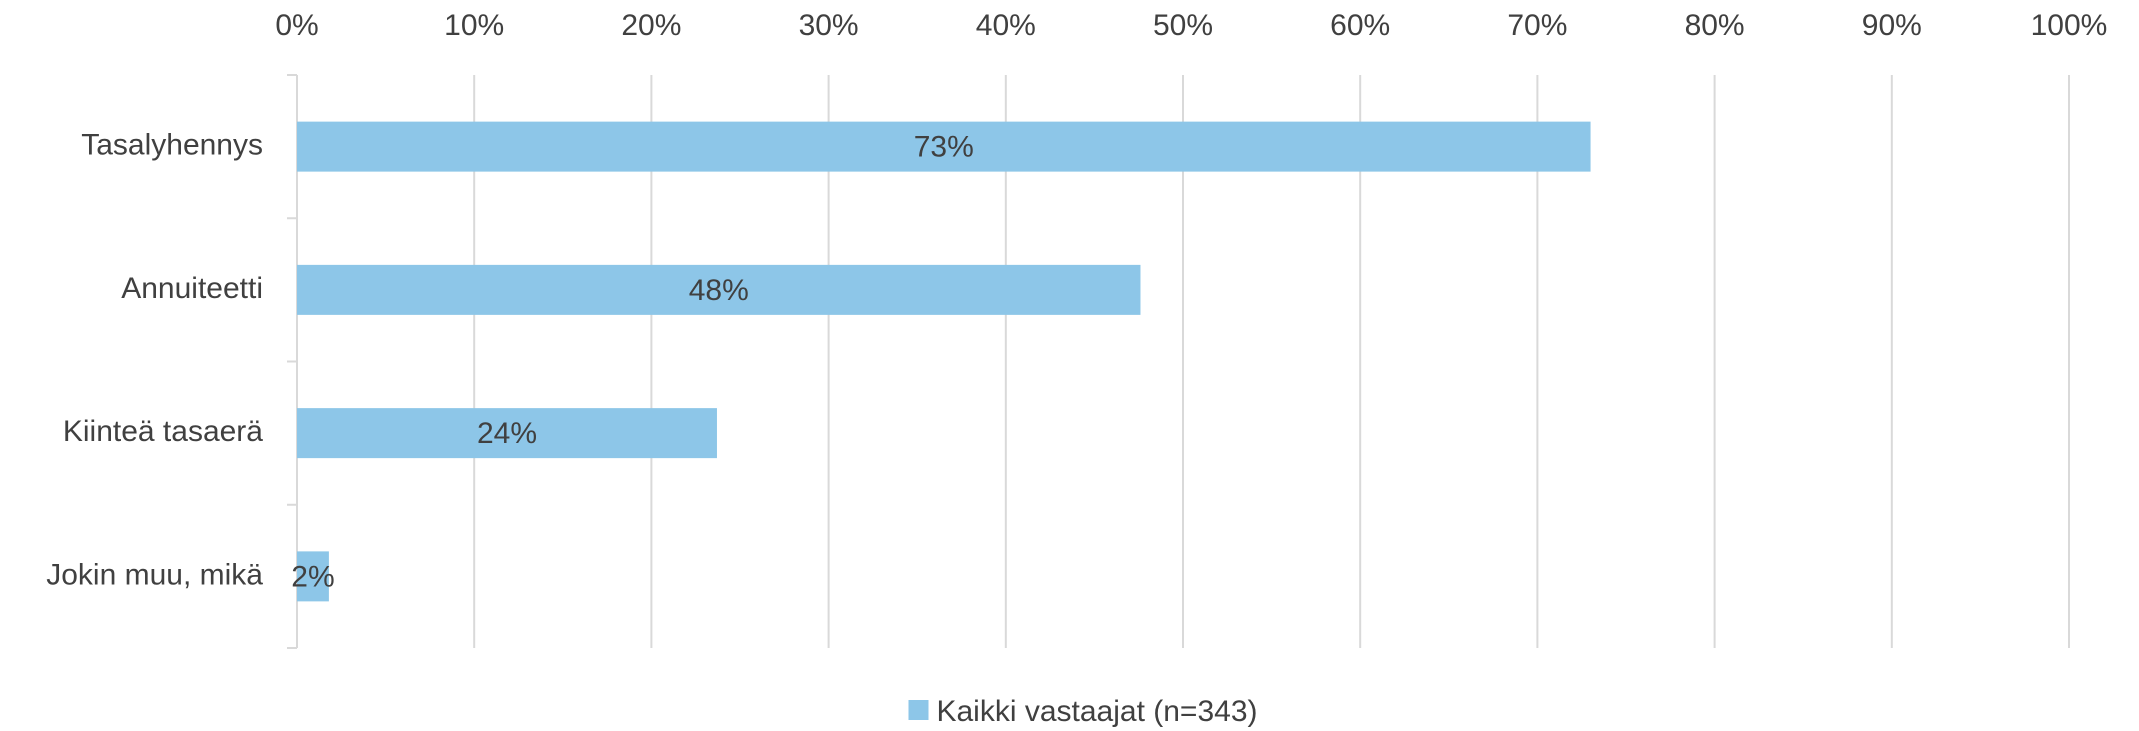  Describe the element at coordinates (1715, 25) in the screenshot. I see `x-tick-label: 80%` at that location.